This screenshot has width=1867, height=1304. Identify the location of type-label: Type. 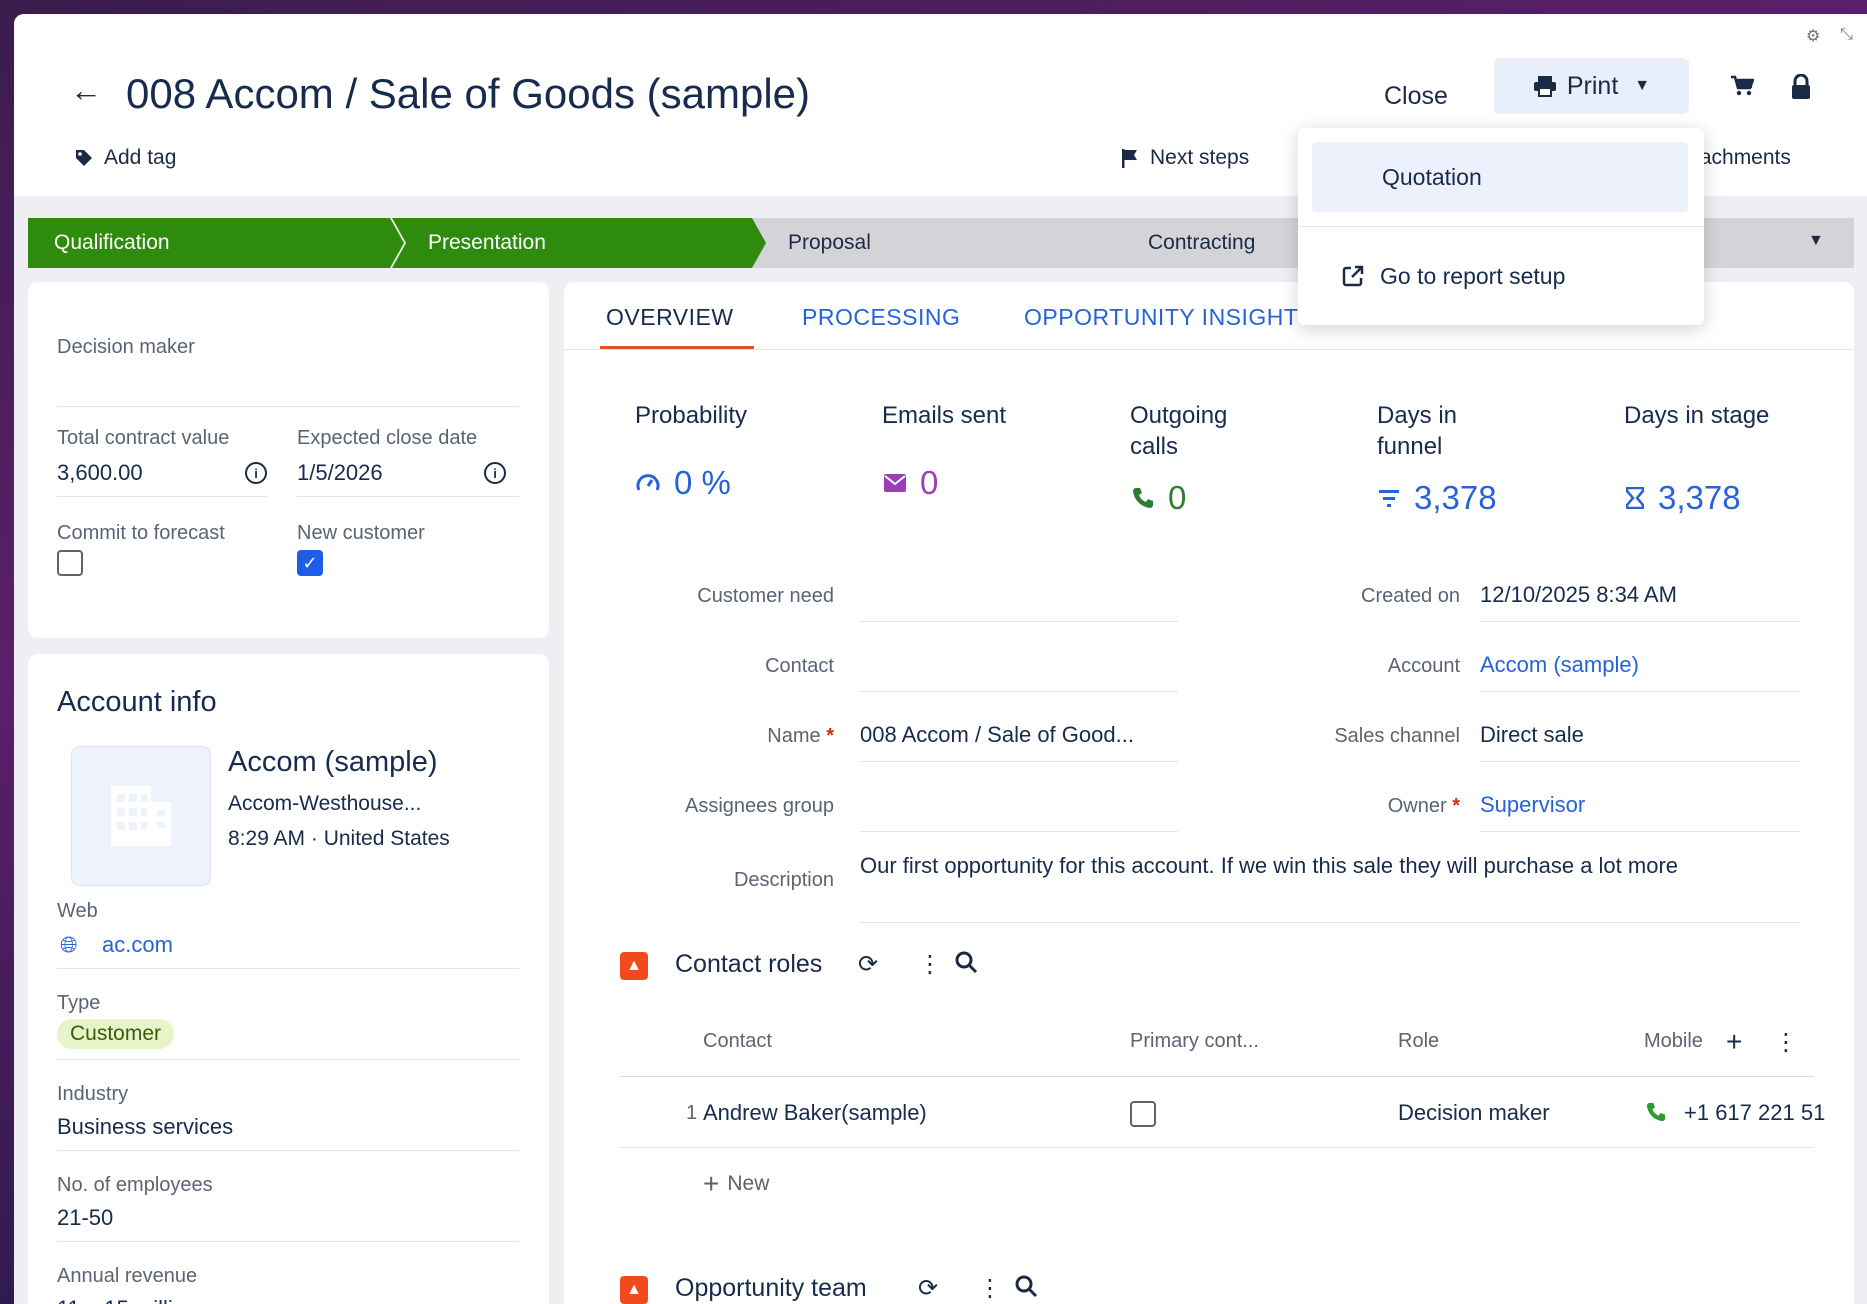
(79, 1003).